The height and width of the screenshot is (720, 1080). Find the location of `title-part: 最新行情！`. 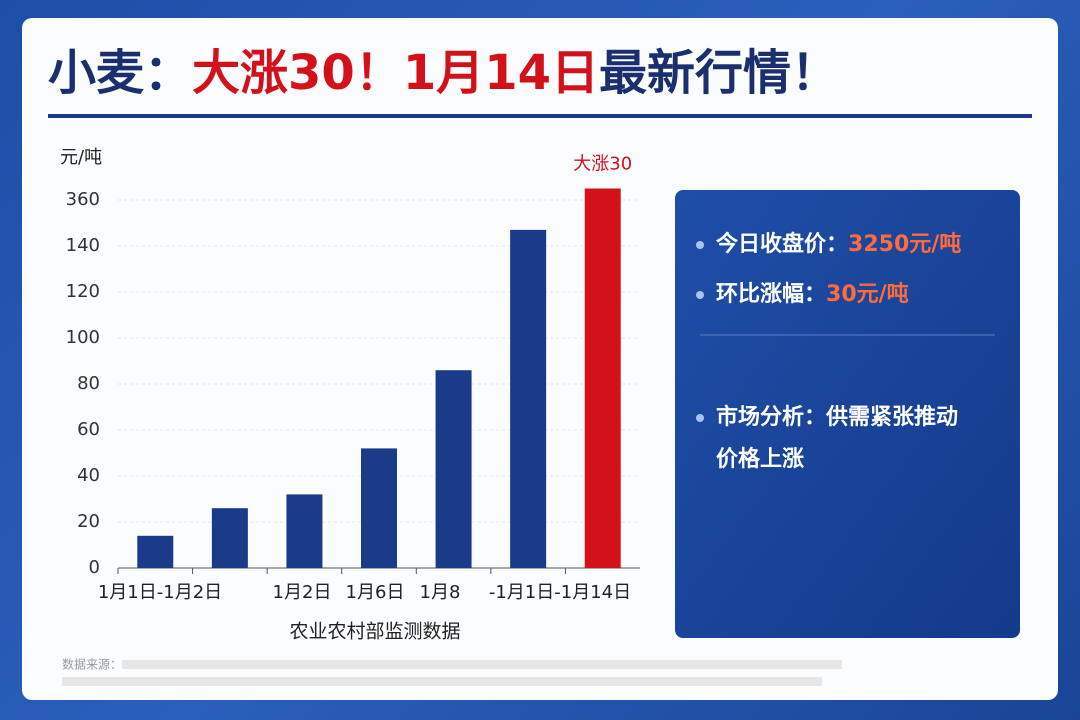

title-part: 最新行情！ is located at coordinates (719, 73).